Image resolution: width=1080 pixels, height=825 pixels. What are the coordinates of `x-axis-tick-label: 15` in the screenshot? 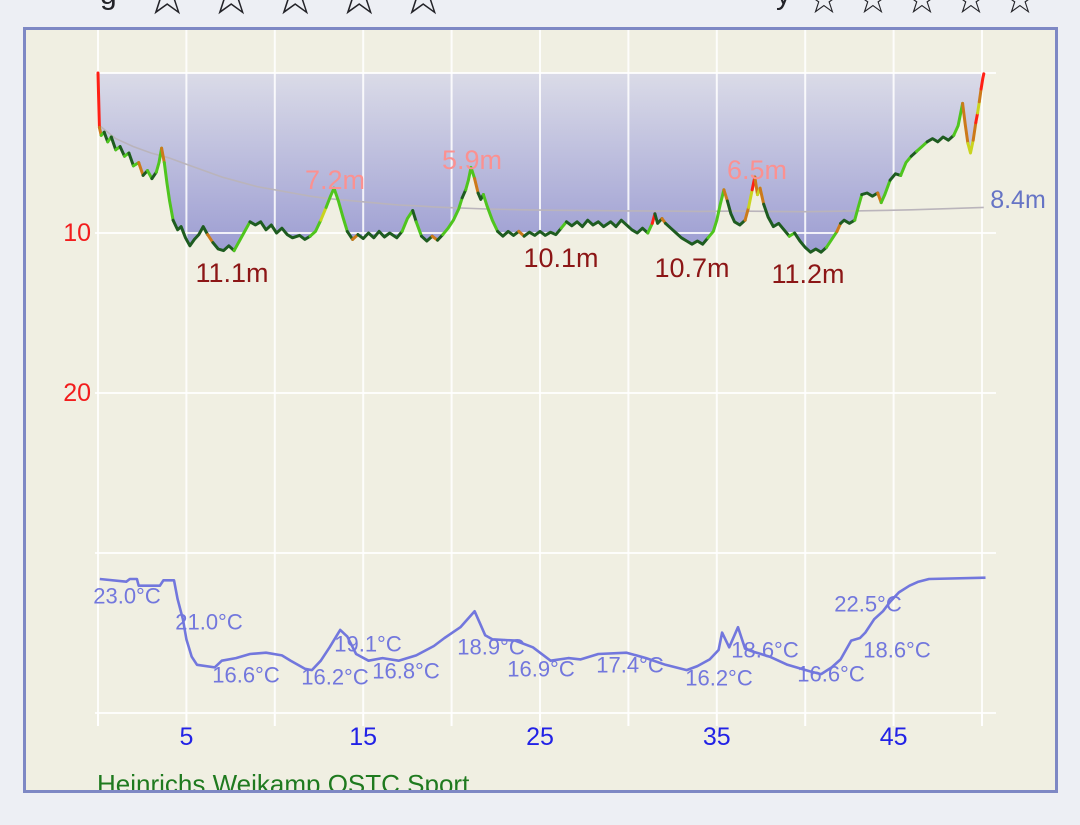 It's located at (363, 737).